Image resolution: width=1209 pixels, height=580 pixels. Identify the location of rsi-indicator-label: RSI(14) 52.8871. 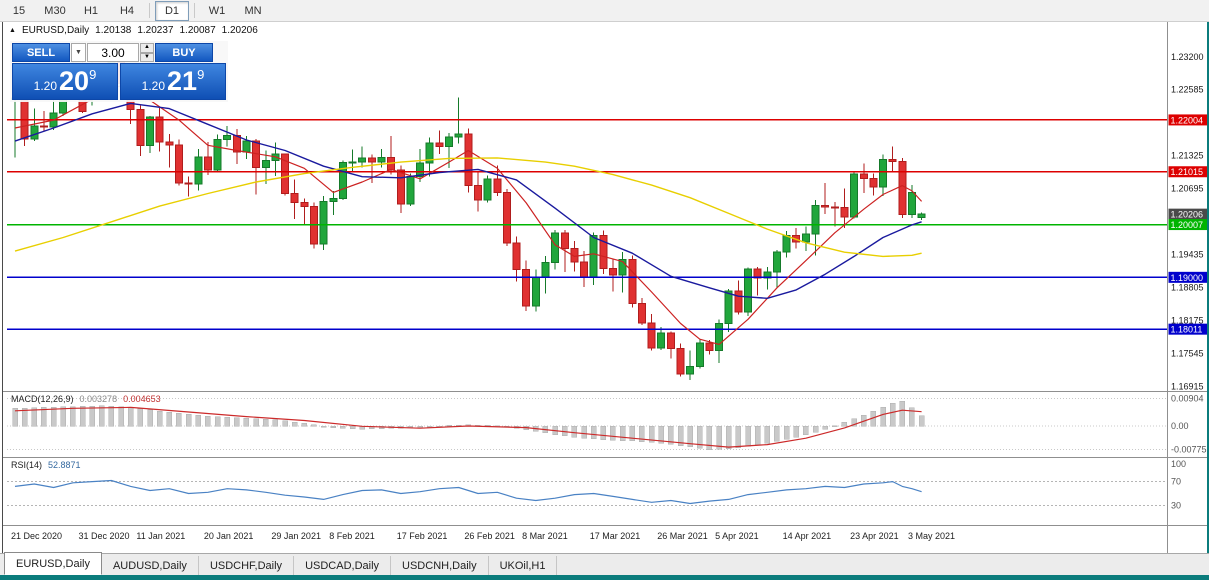
(46, 465).